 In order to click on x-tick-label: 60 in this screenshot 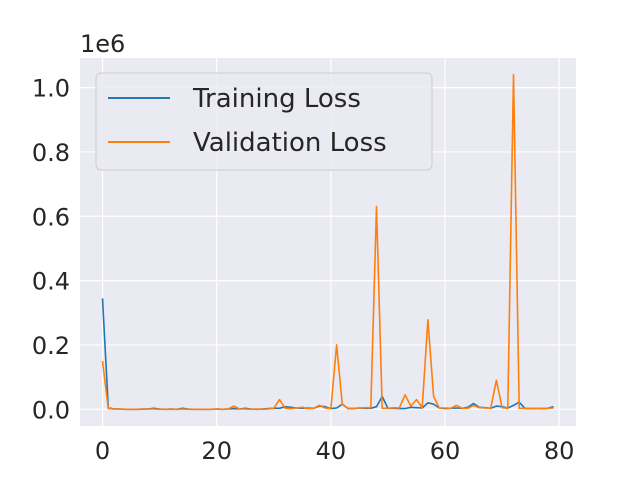, I will do `click(445, 451)`.